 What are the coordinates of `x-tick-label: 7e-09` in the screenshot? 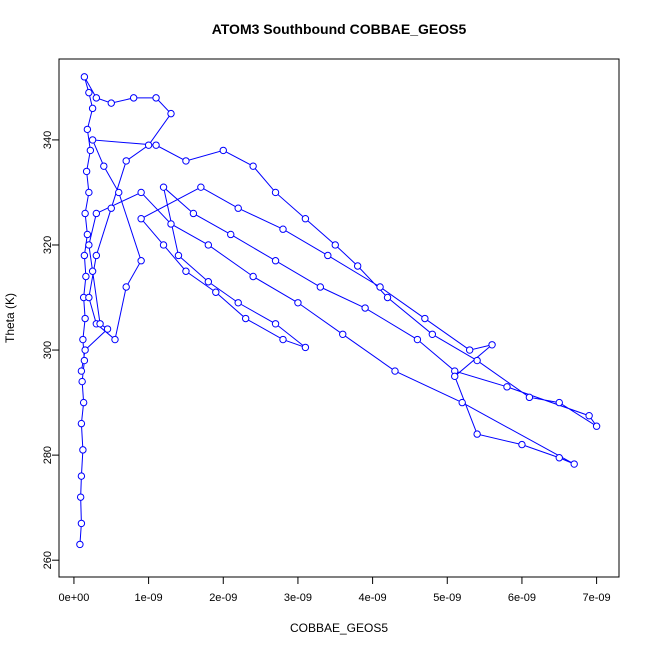 It's located at (597, 598).